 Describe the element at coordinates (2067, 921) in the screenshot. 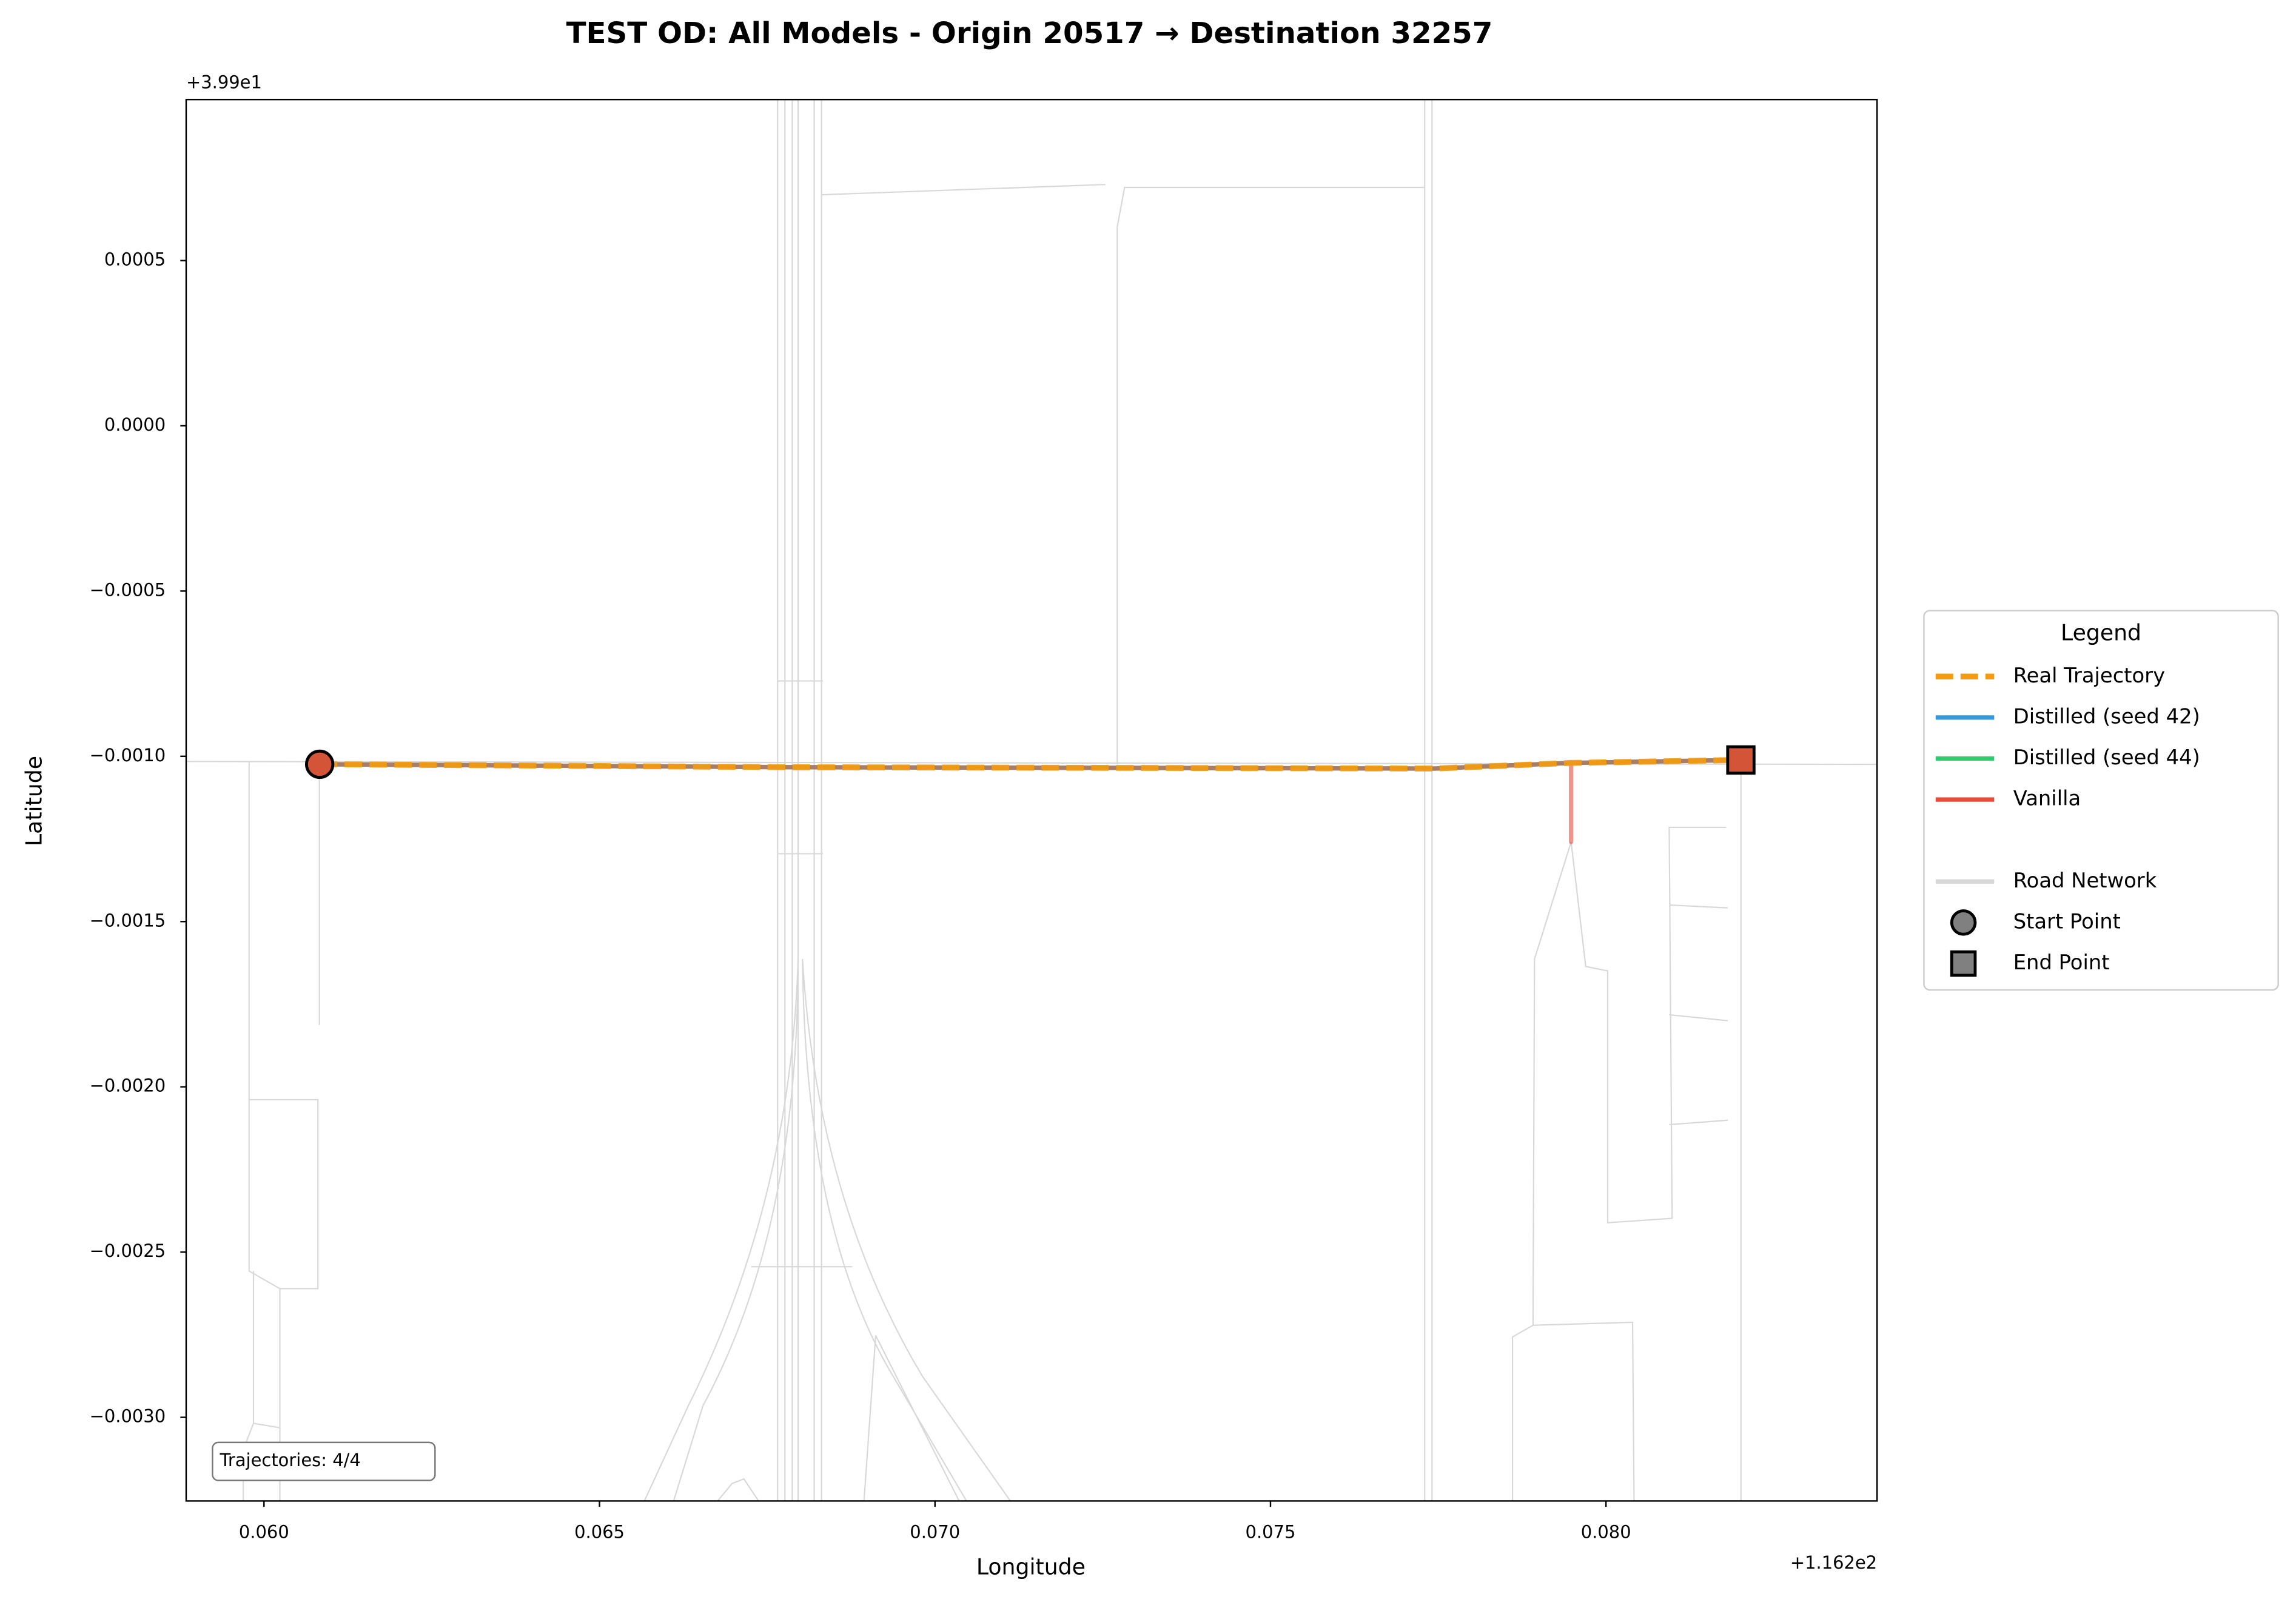

I see `legend-label: Start Point` at that location.